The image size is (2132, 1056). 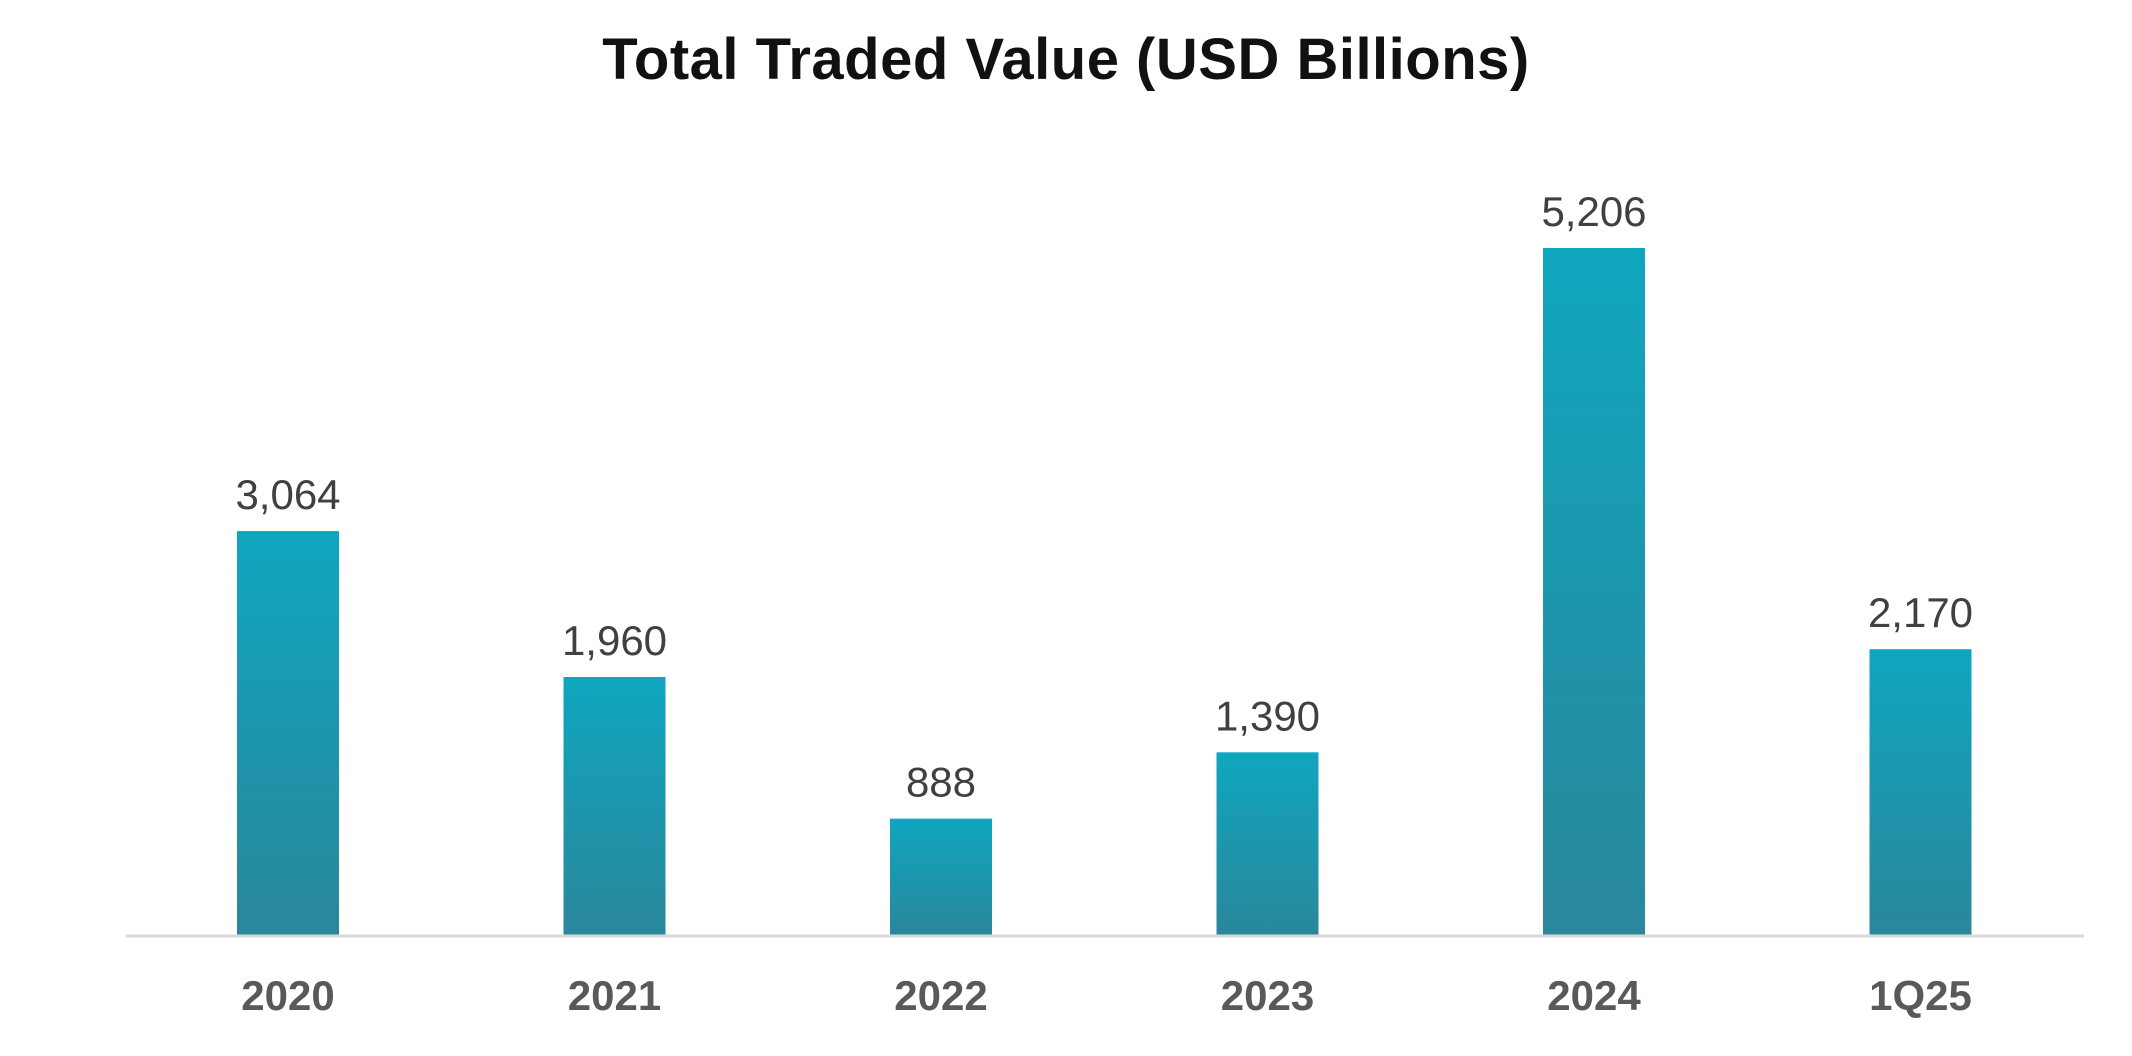 What do you see at coordinates (1106, 995) in the screenshot?
I see `x-axis-ticks: 2020 2021 2022 2023 2024 1Q25` at bounding box center [1106, 995].